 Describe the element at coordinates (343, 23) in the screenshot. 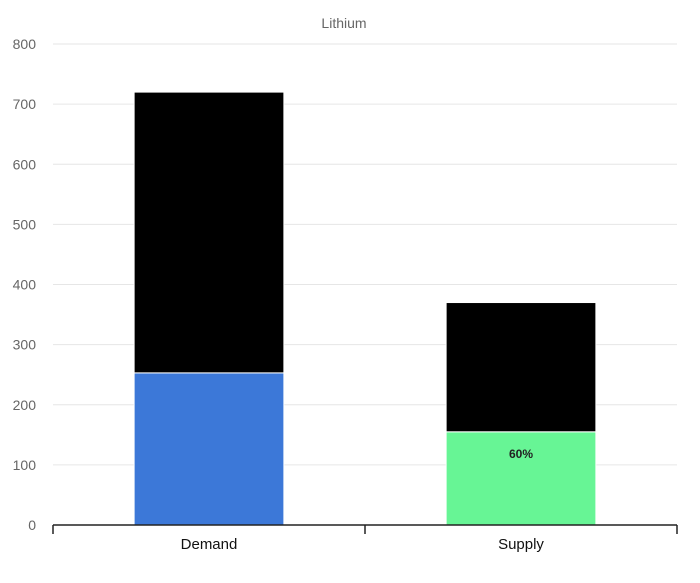

I see `chart-title: Lithium` at that location.